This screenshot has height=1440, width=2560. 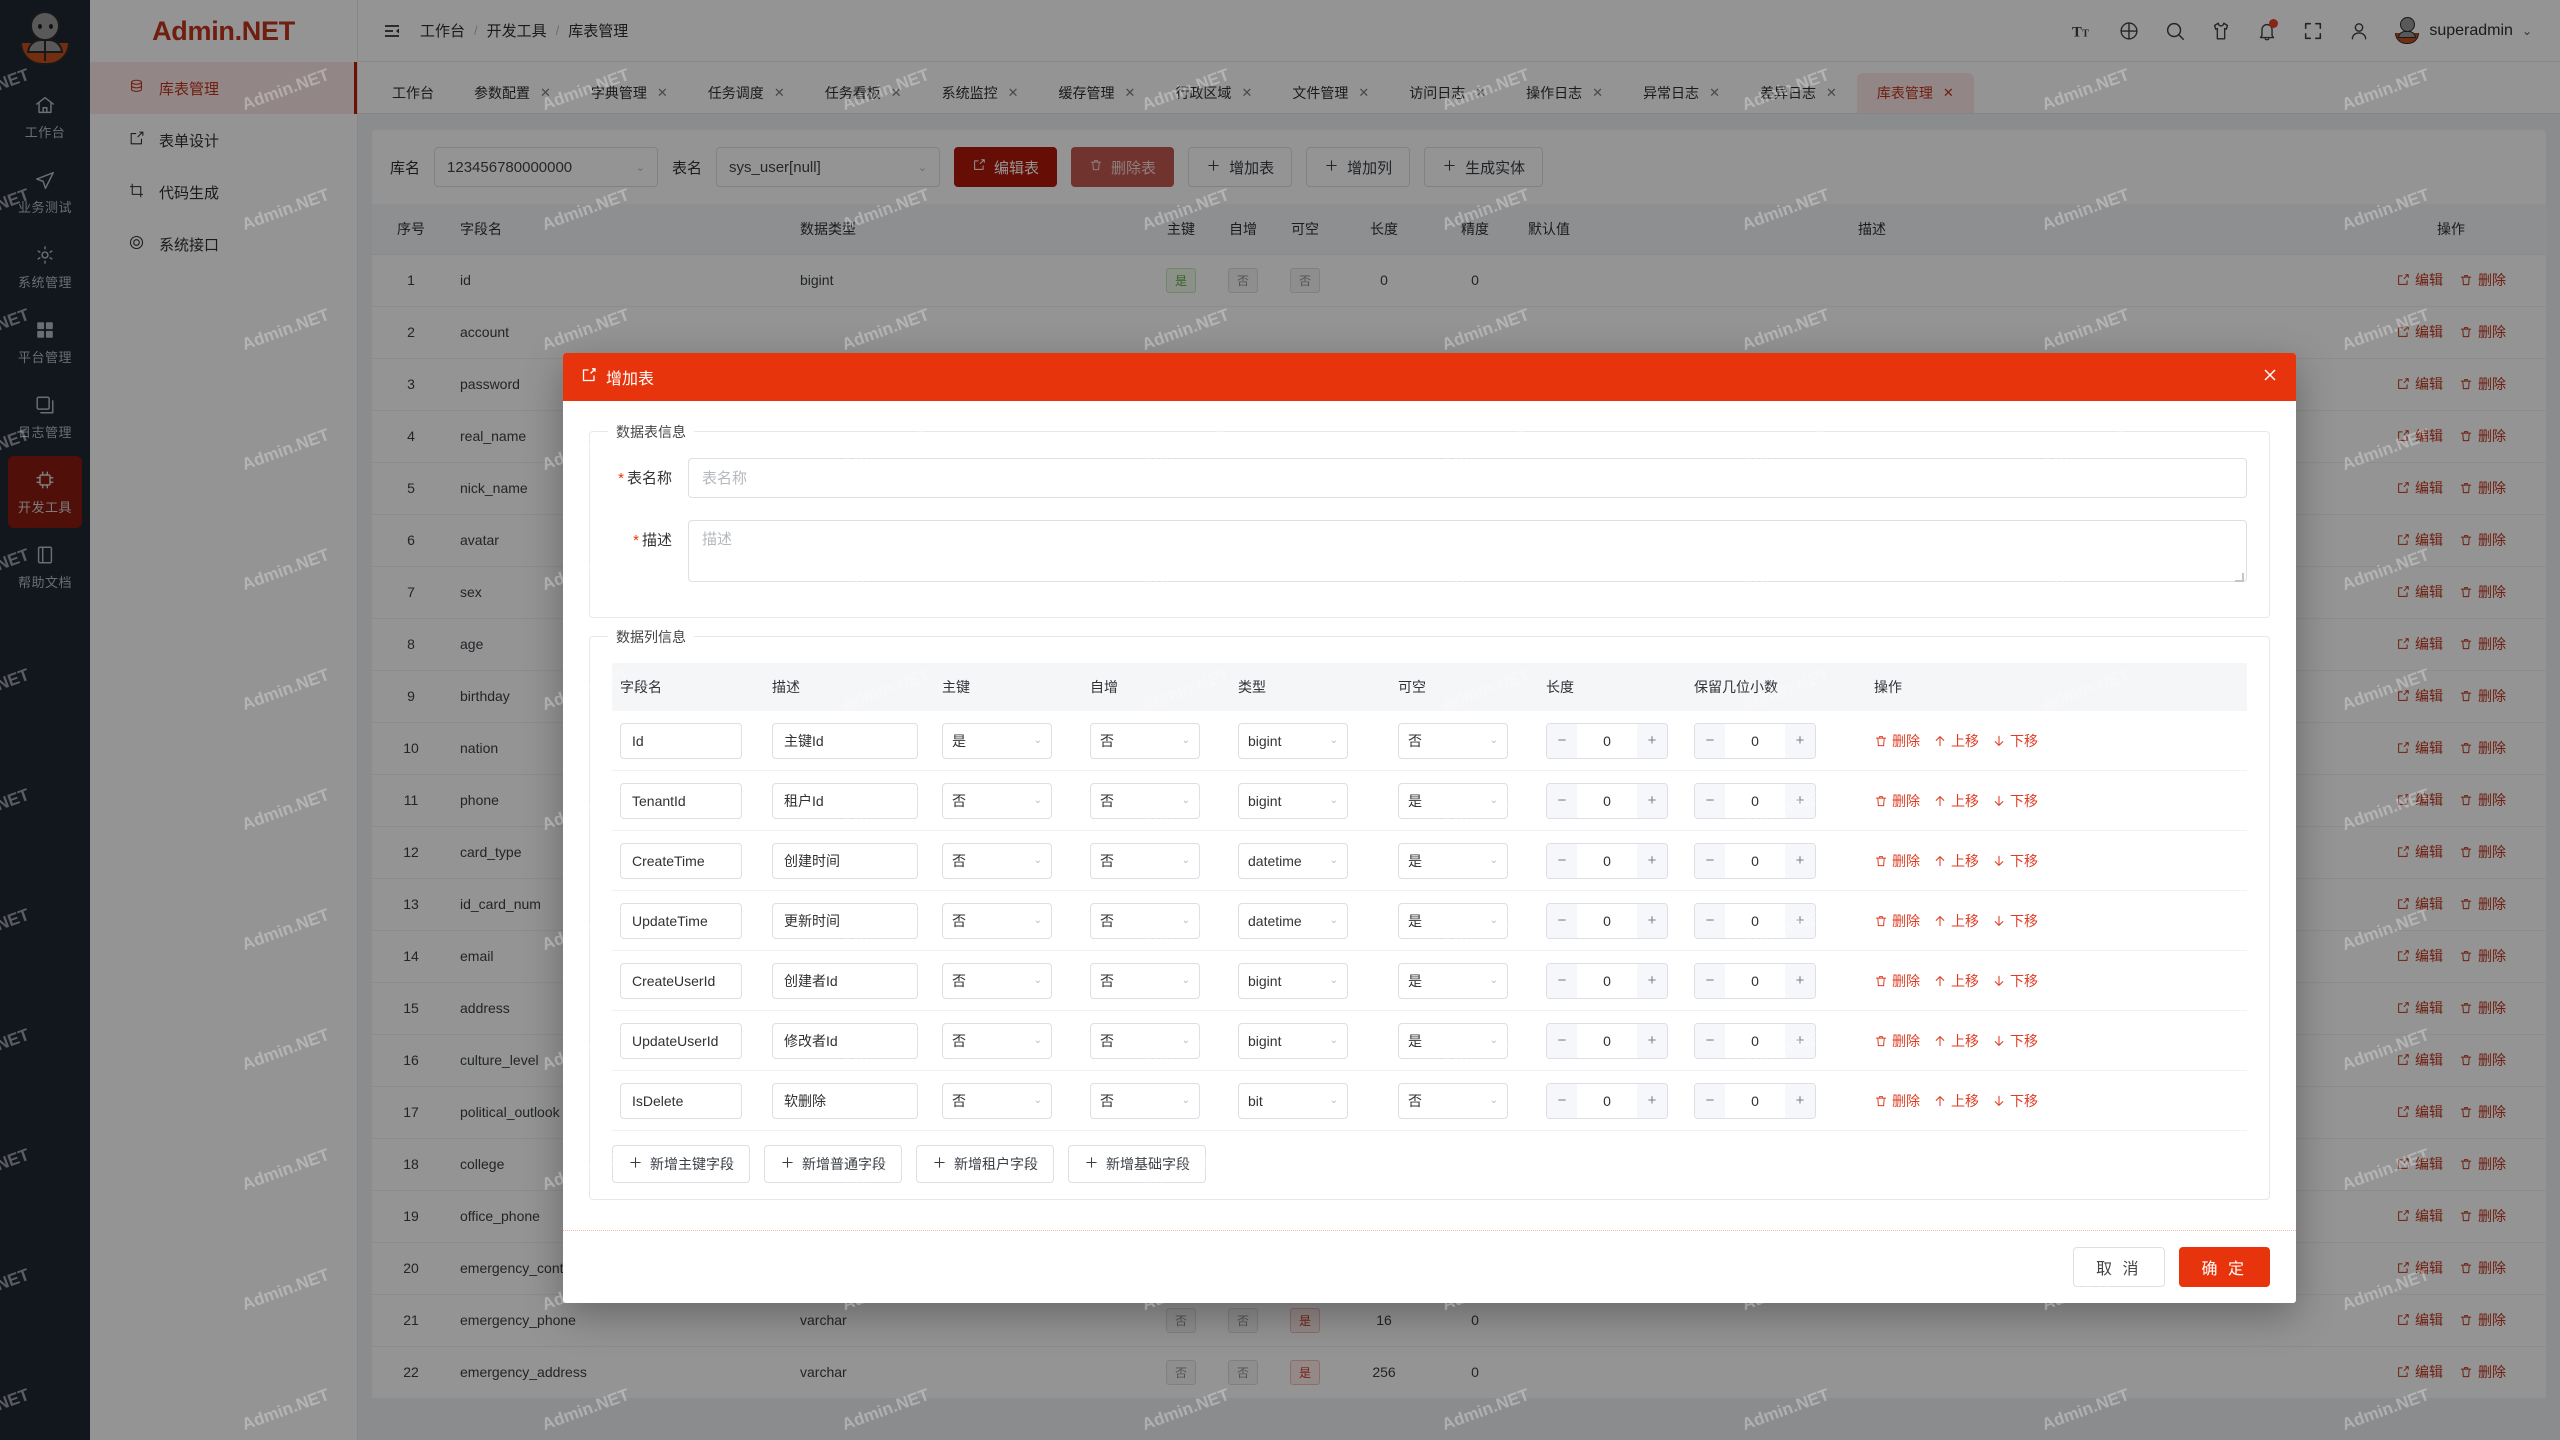 I want to click on sidebar-item-2: 表单设计, so click(x=223, y=140).